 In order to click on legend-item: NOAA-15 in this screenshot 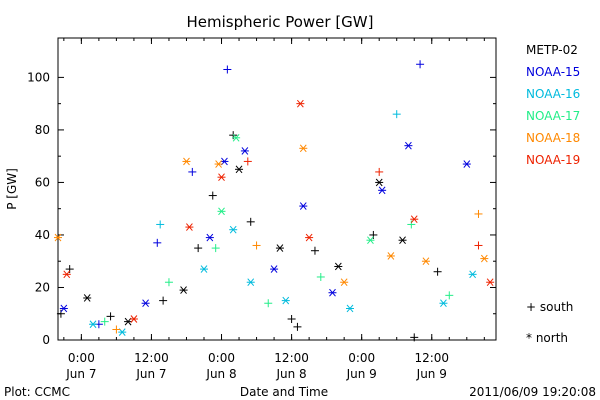, I will do `click(553, 72)`.